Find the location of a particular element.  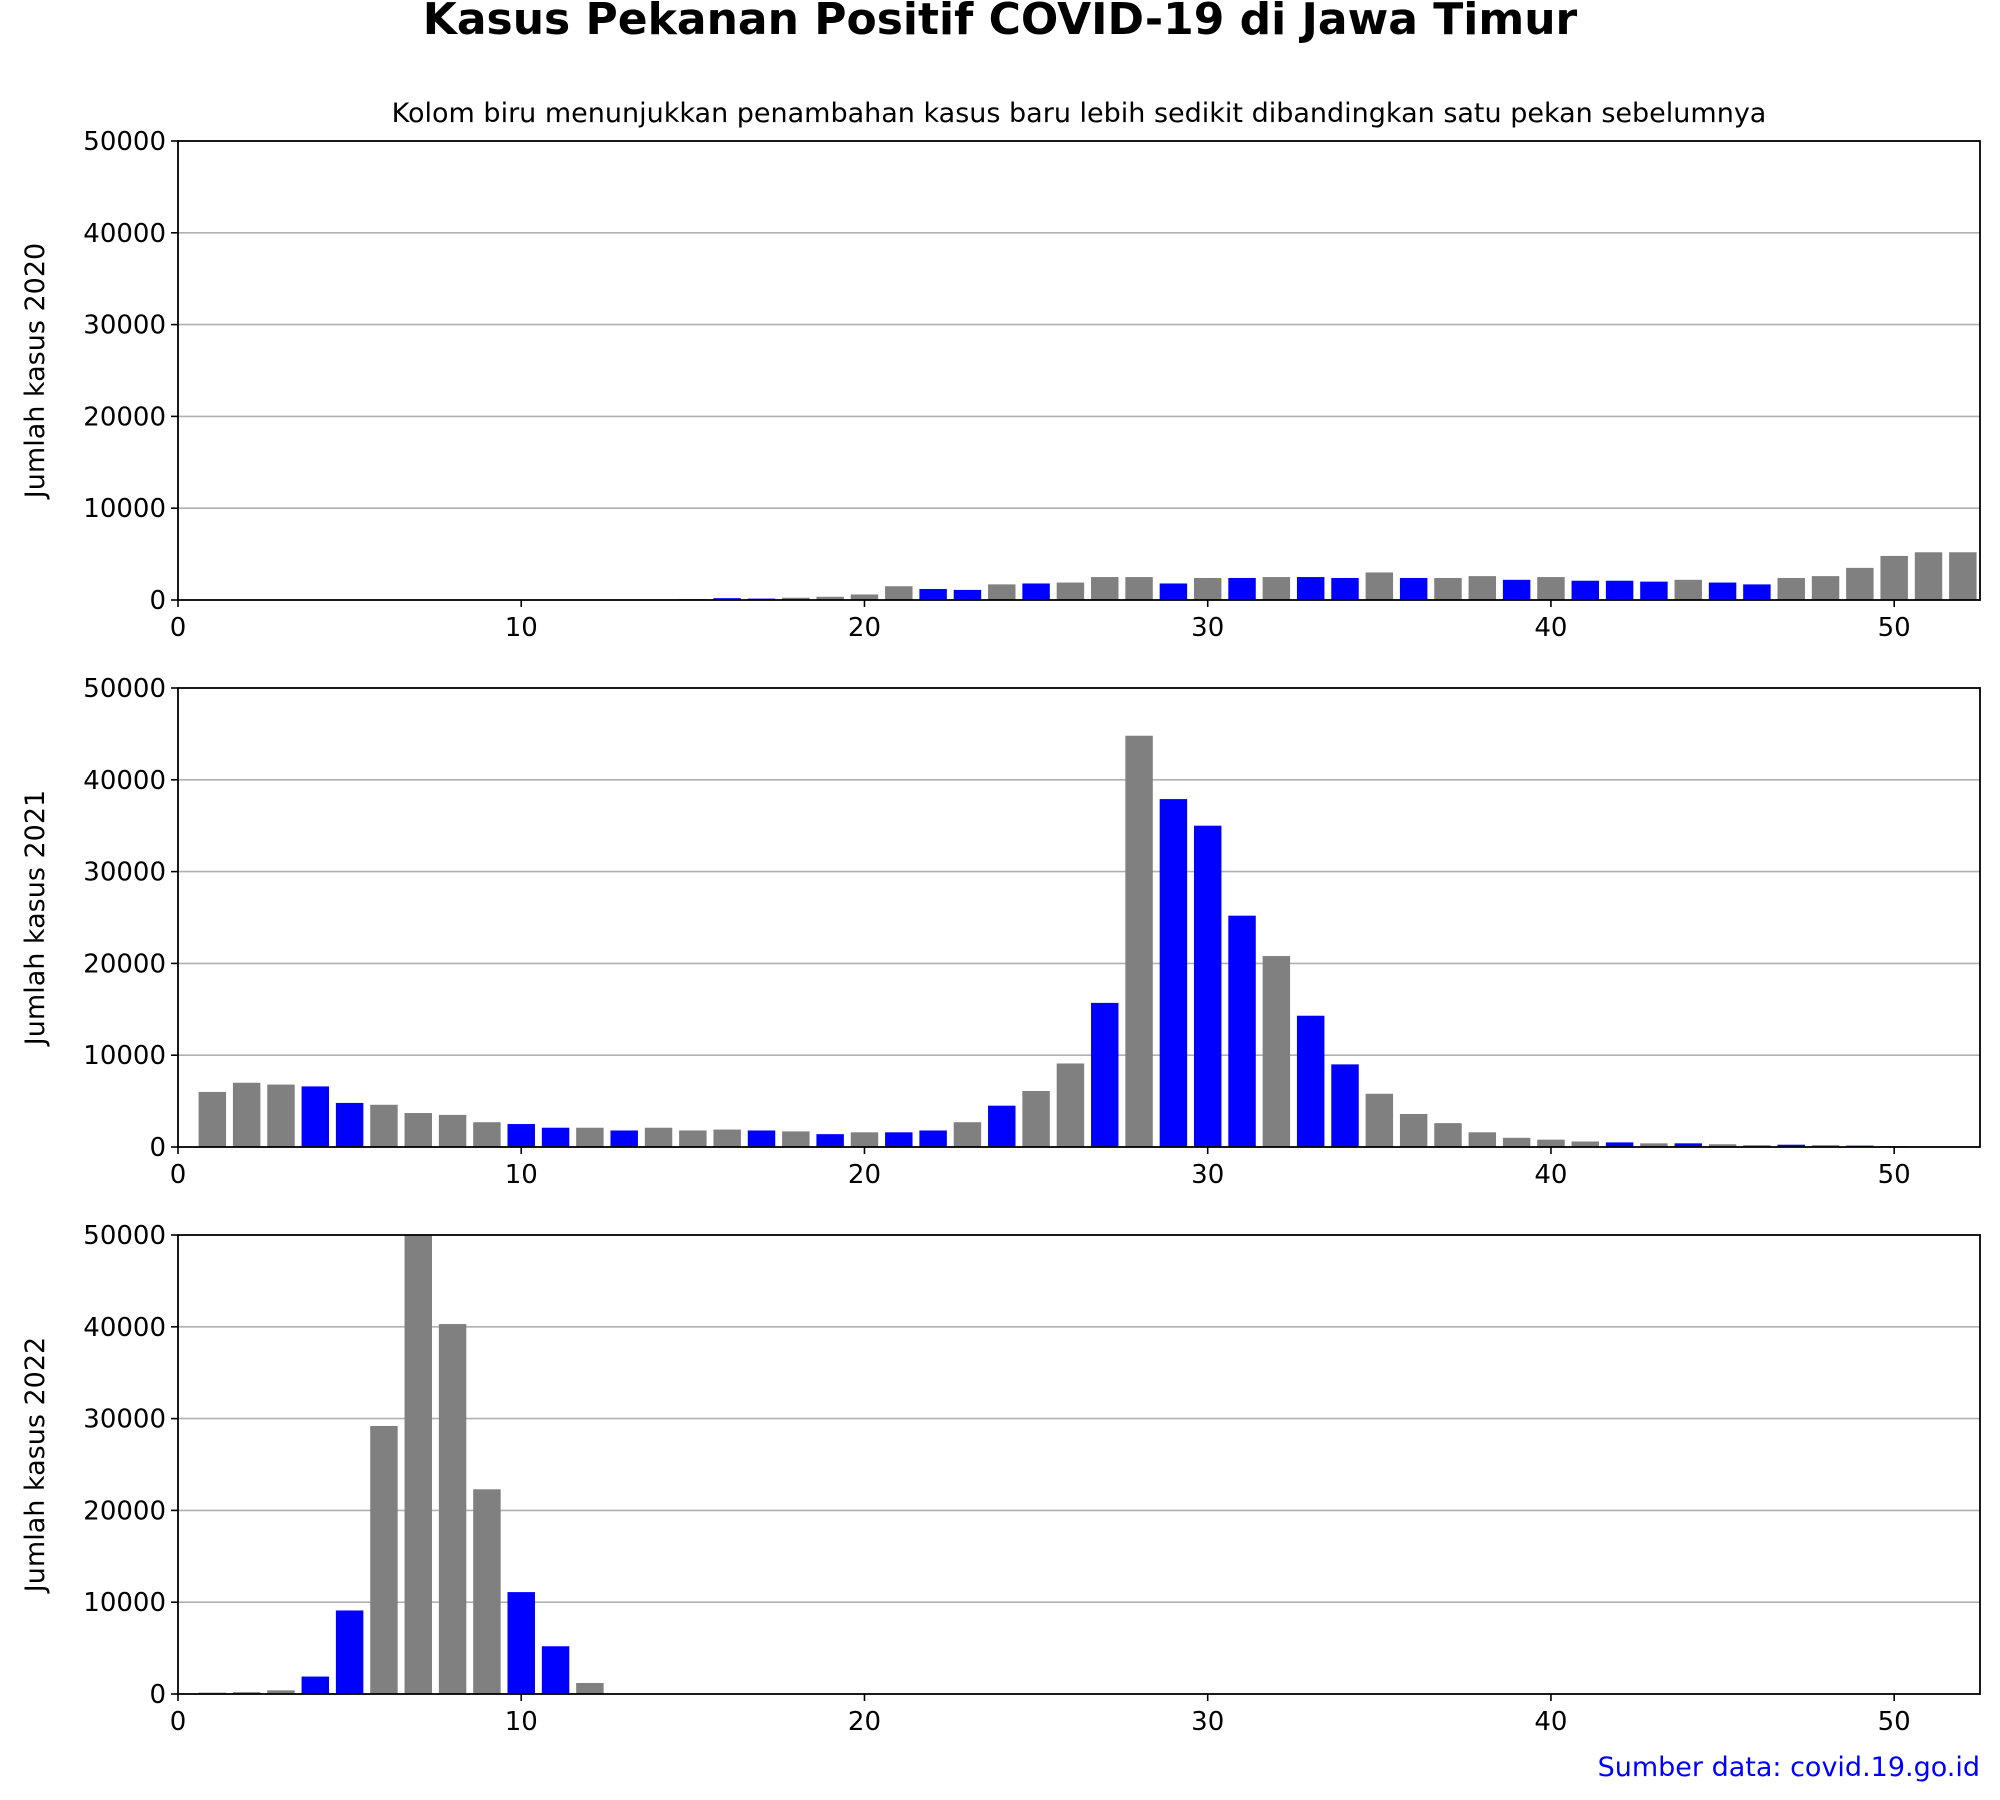

source-note: Sumber data: covid.19.go.id is located at coordinates (1788, 1767).